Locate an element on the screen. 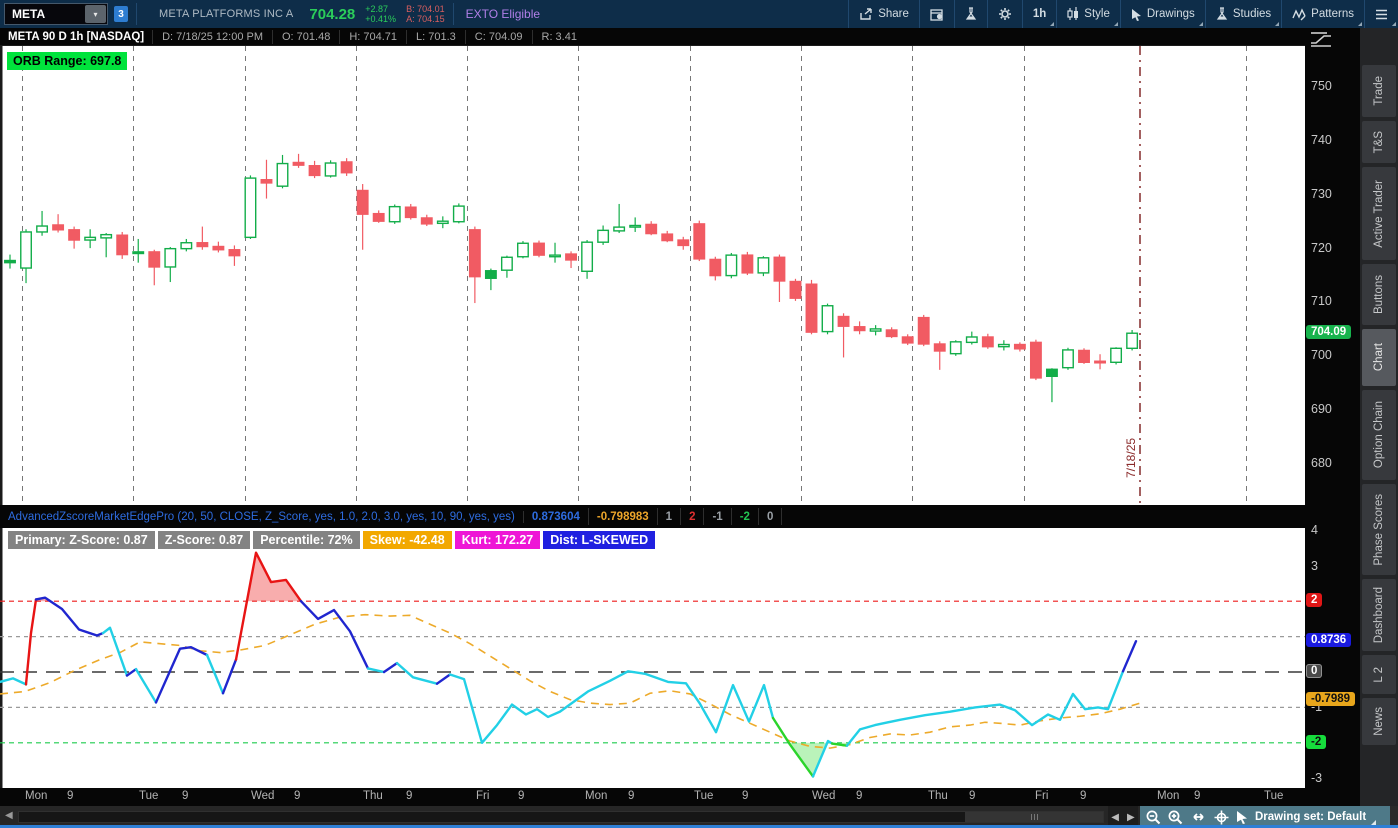 Image resolution: width=1398 pixels, height=828 pixels. scroll-left-arrow: ◀ is located at coordinates (9, 815).